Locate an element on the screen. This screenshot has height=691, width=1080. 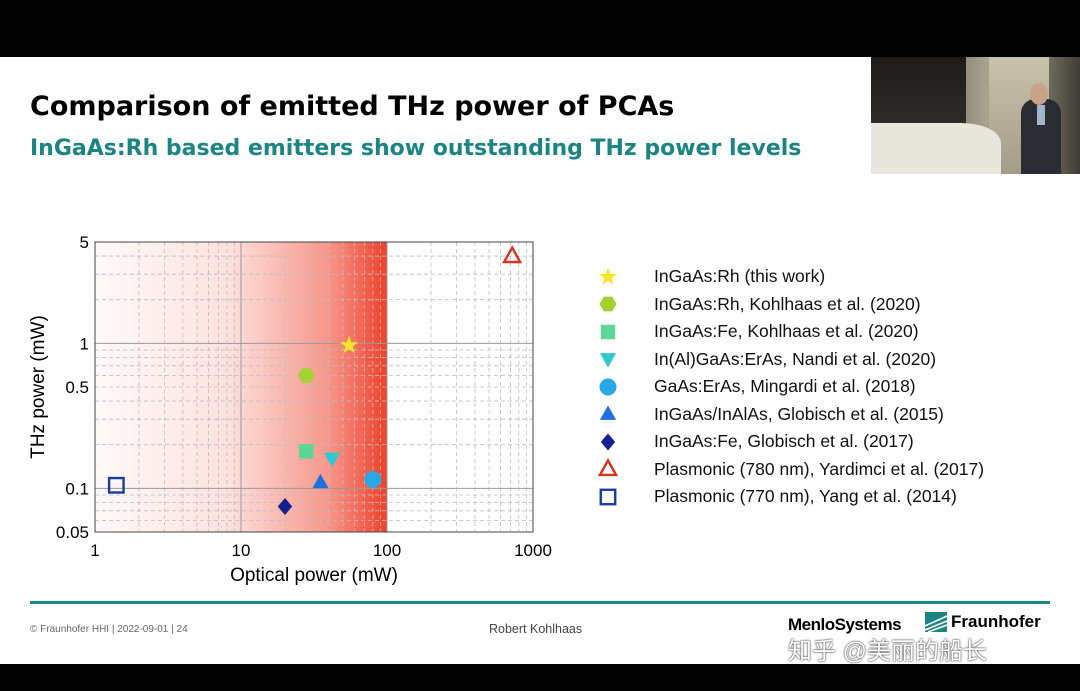
x-tick-label: 10 is located at coordinates (241, 550).